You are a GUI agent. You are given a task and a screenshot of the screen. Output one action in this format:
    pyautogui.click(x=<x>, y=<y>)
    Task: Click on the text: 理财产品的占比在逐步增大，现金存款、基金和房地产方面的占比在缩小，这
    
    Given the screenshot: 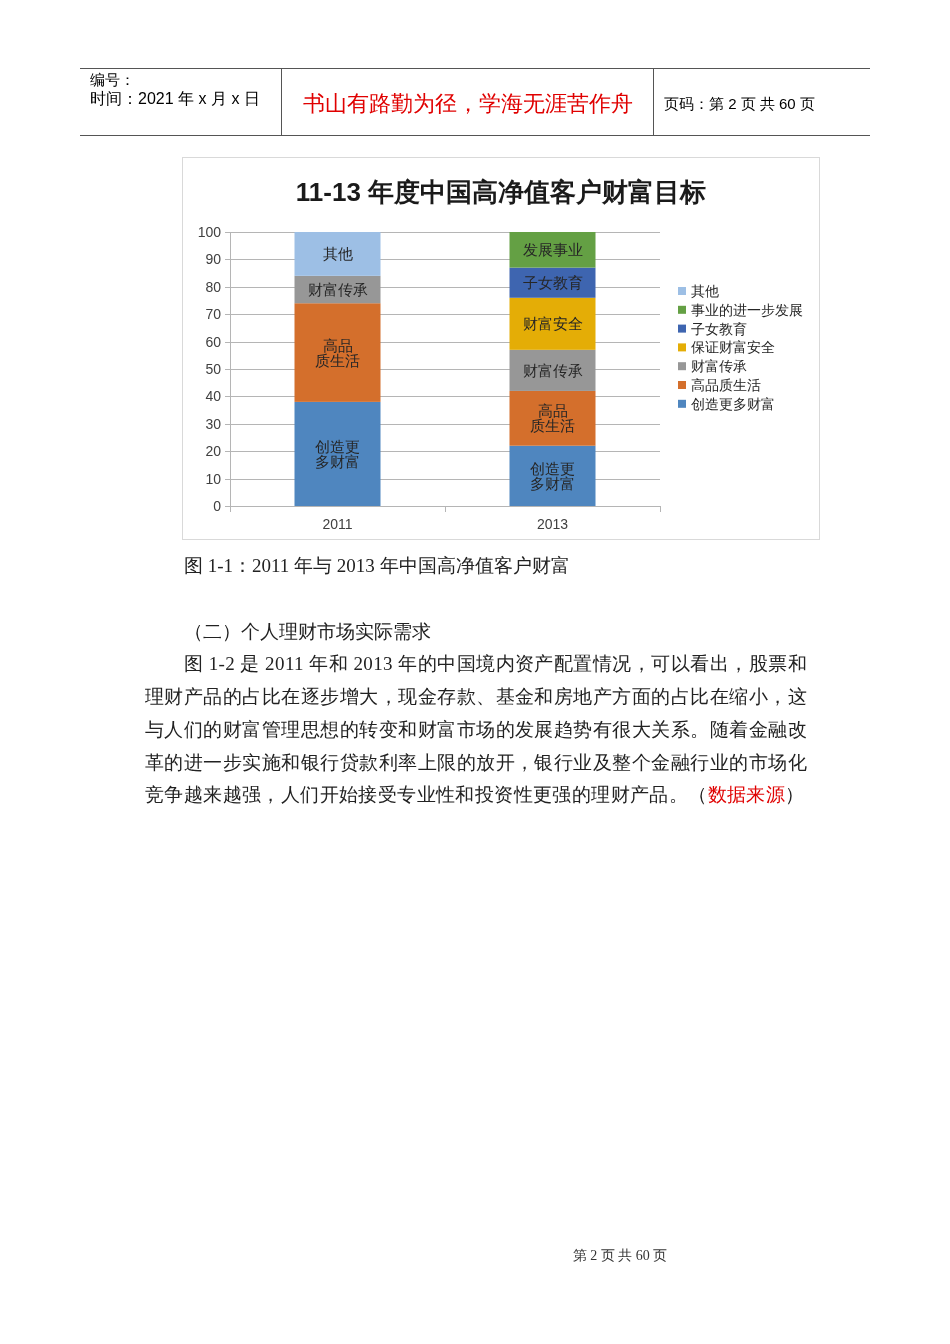 What is the action you would take?
    pyautogui.click(x=476, y=696)
    